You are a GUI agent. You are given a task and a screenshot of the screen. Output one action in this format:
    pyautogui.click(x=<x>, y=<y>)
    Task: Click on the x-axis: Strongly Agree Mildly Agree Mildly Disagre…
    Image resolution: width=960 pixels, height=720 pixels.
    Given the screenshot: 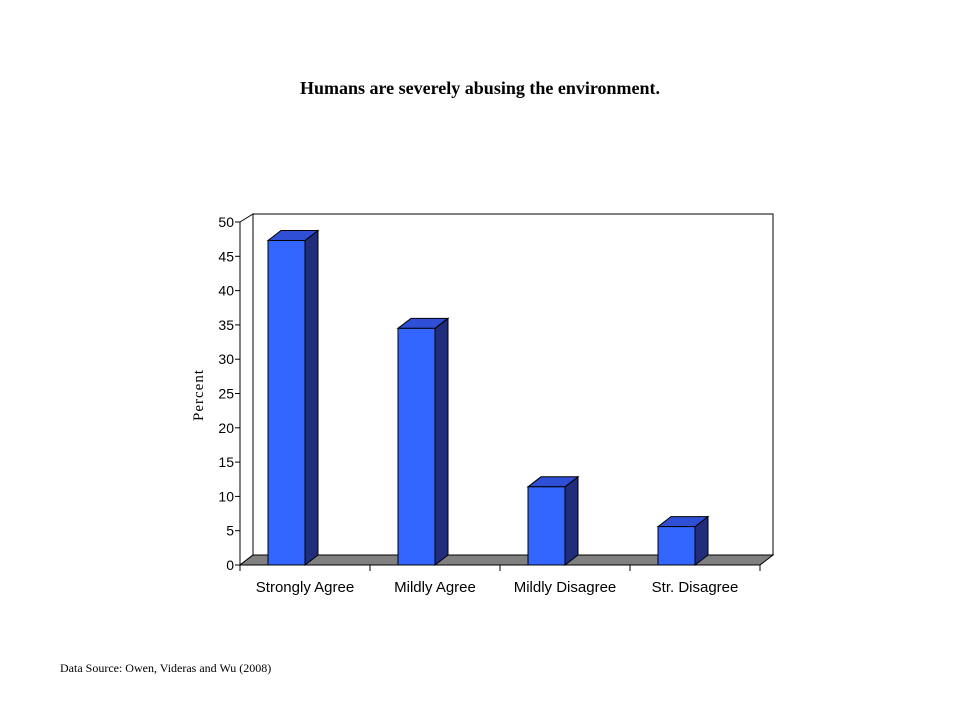 What is the action you would take?
    pyautogui.click(x=500, y=580)
    